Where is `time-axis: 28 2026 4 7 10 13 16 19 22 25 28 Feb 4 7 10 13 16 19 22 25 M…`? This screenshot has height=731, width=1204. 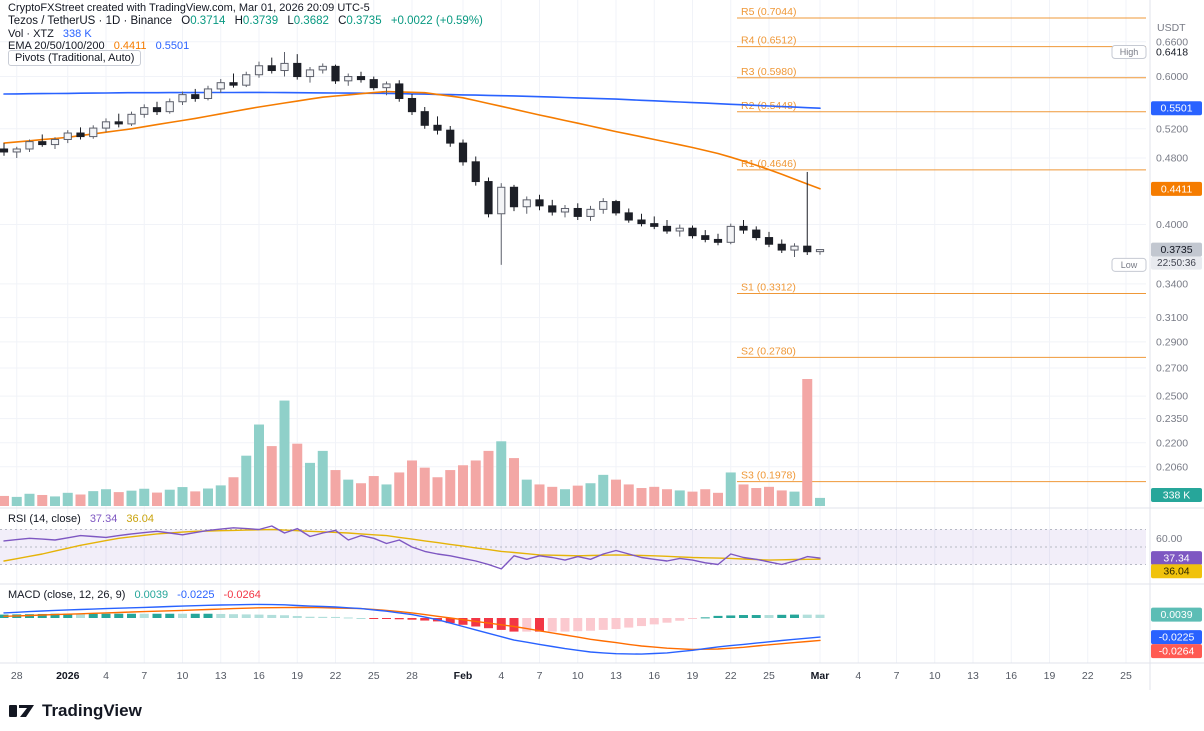
time-axis: 28 2026 4 7 10 13 16 19 22 25 28 Feb 4 7 10 13 16 19 22 25 M… is located at coordinates (571, 676).